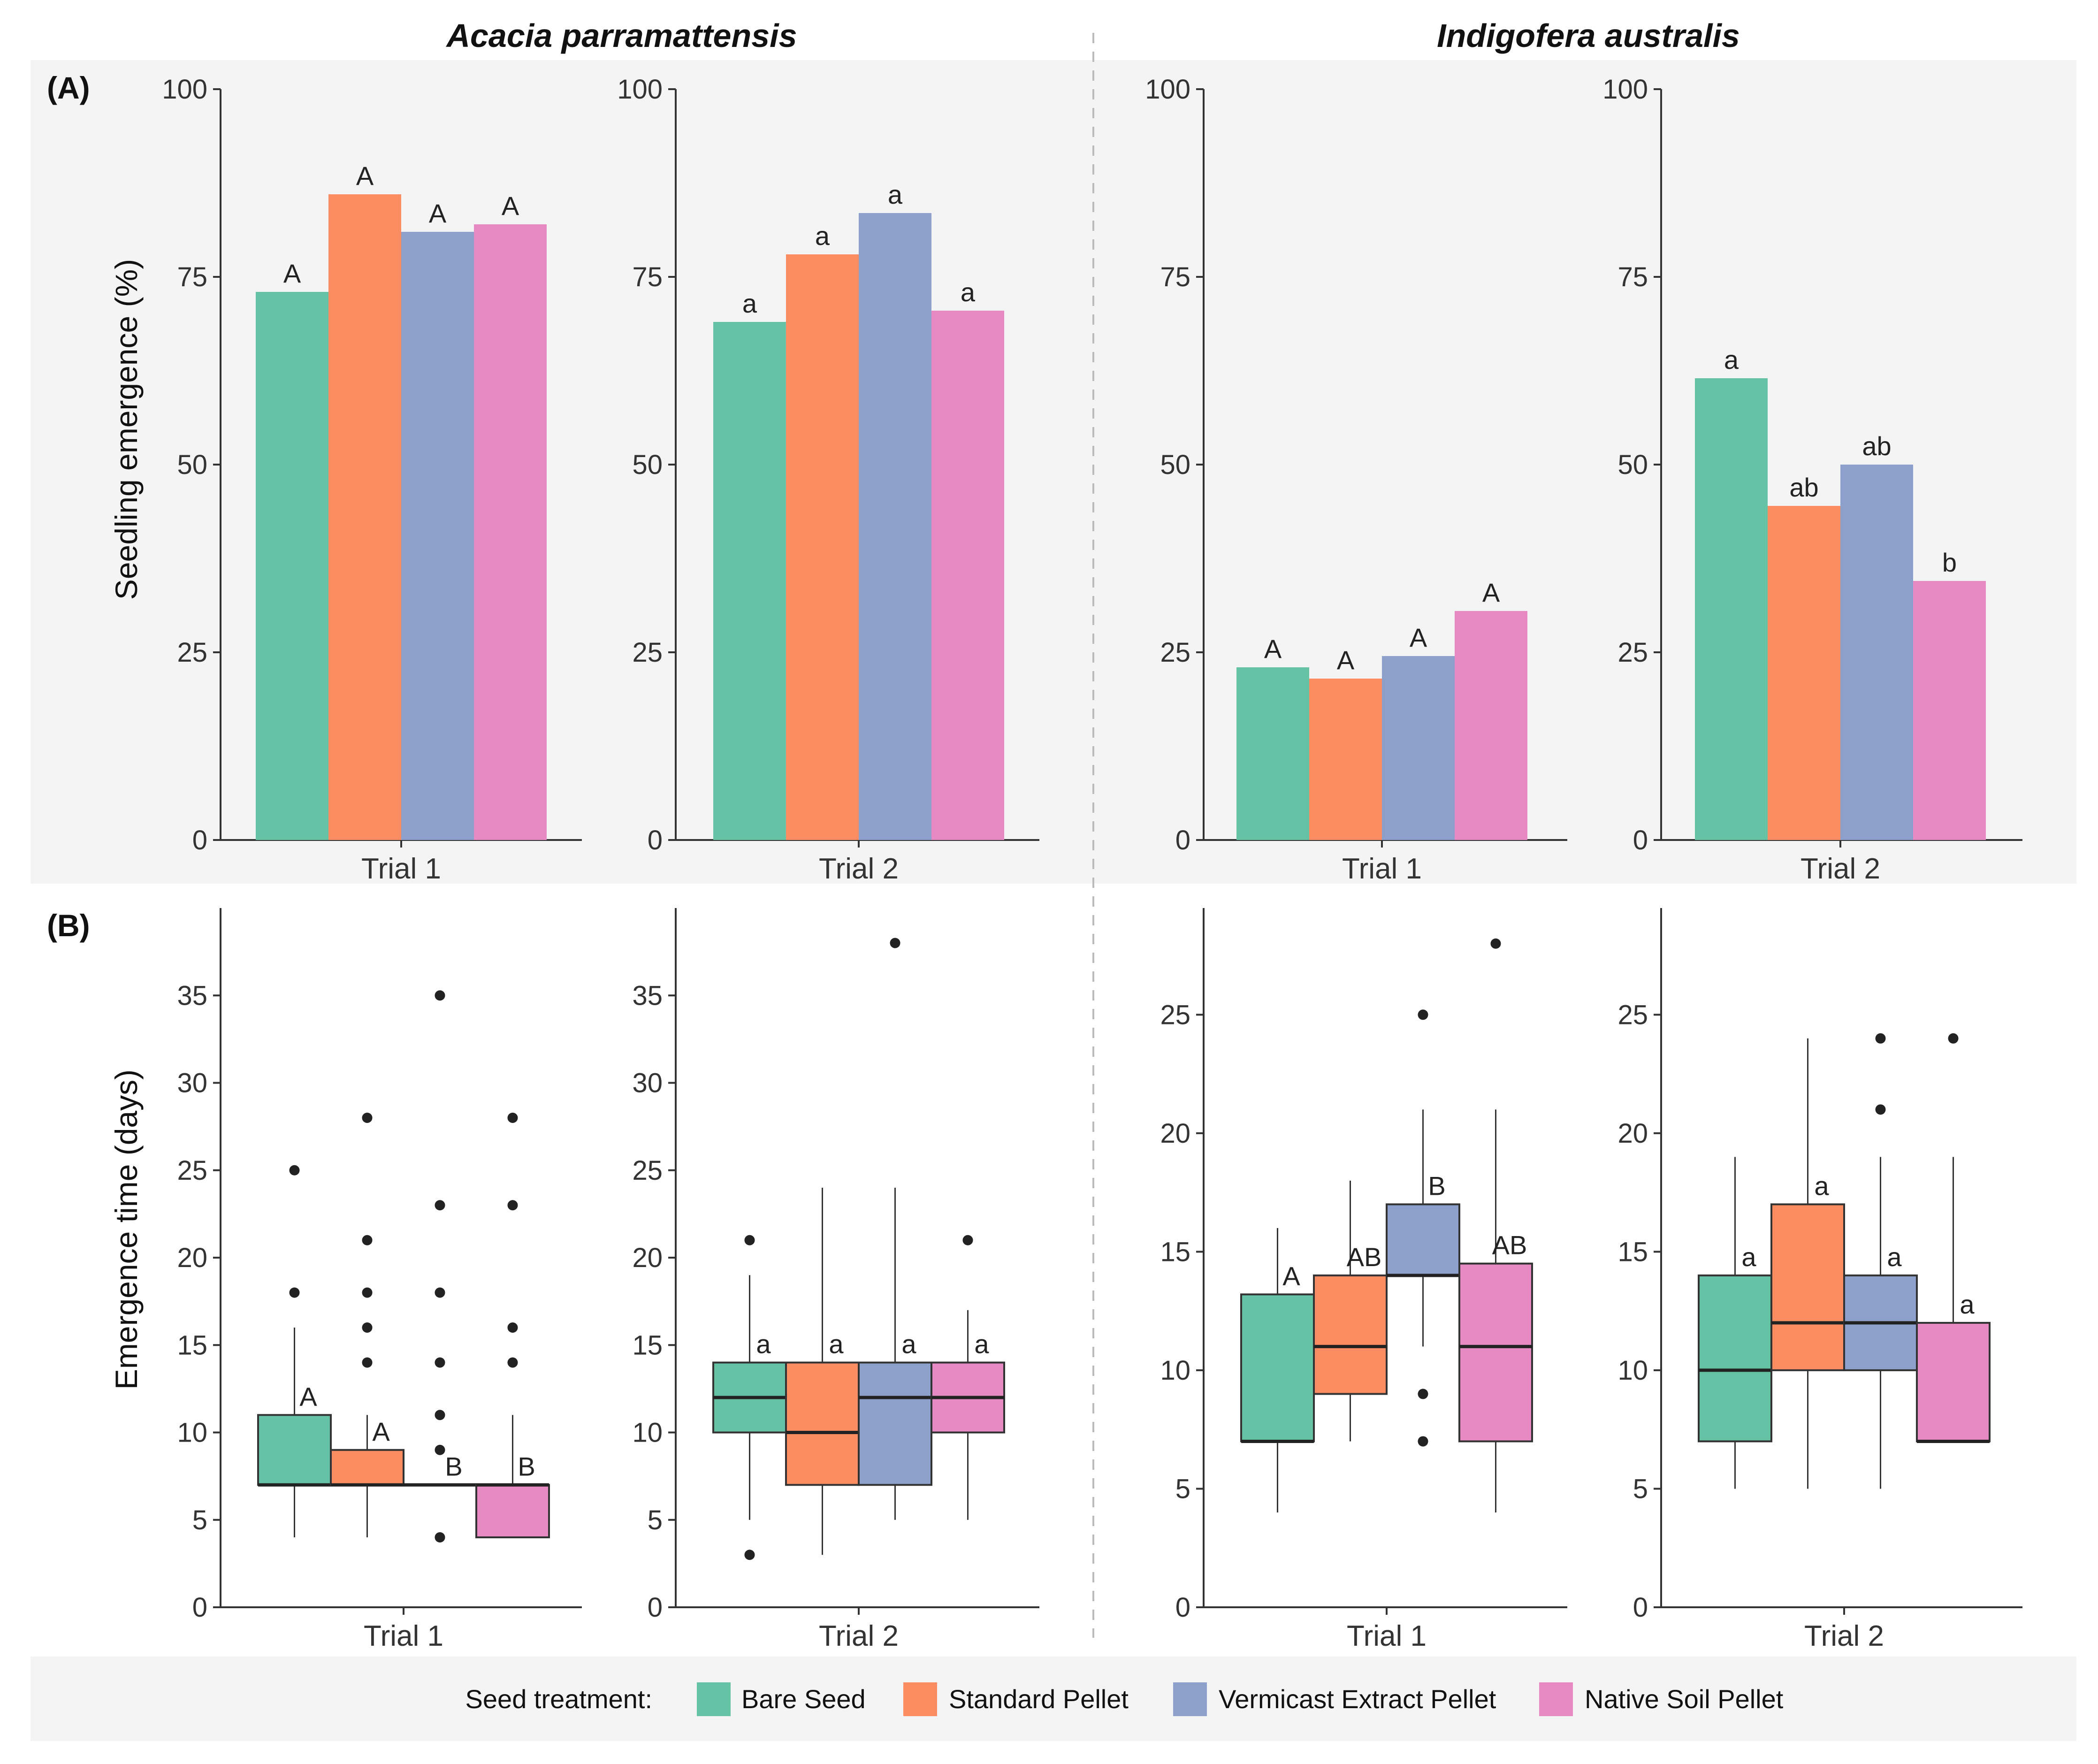  Describe the element at coordinates (68, 925) in the screenshot. I see `panel-label-b: (B)` at that location.